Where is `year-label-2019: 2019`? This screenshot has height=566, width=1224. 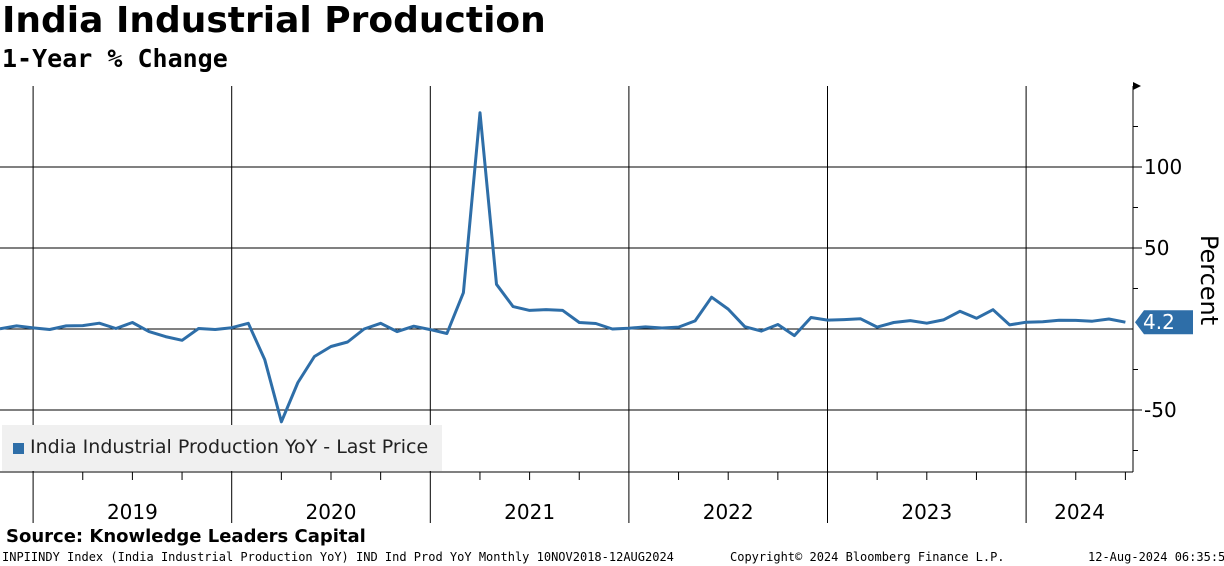 year-label-2019: 2019 is located at coordinates (132, 512).